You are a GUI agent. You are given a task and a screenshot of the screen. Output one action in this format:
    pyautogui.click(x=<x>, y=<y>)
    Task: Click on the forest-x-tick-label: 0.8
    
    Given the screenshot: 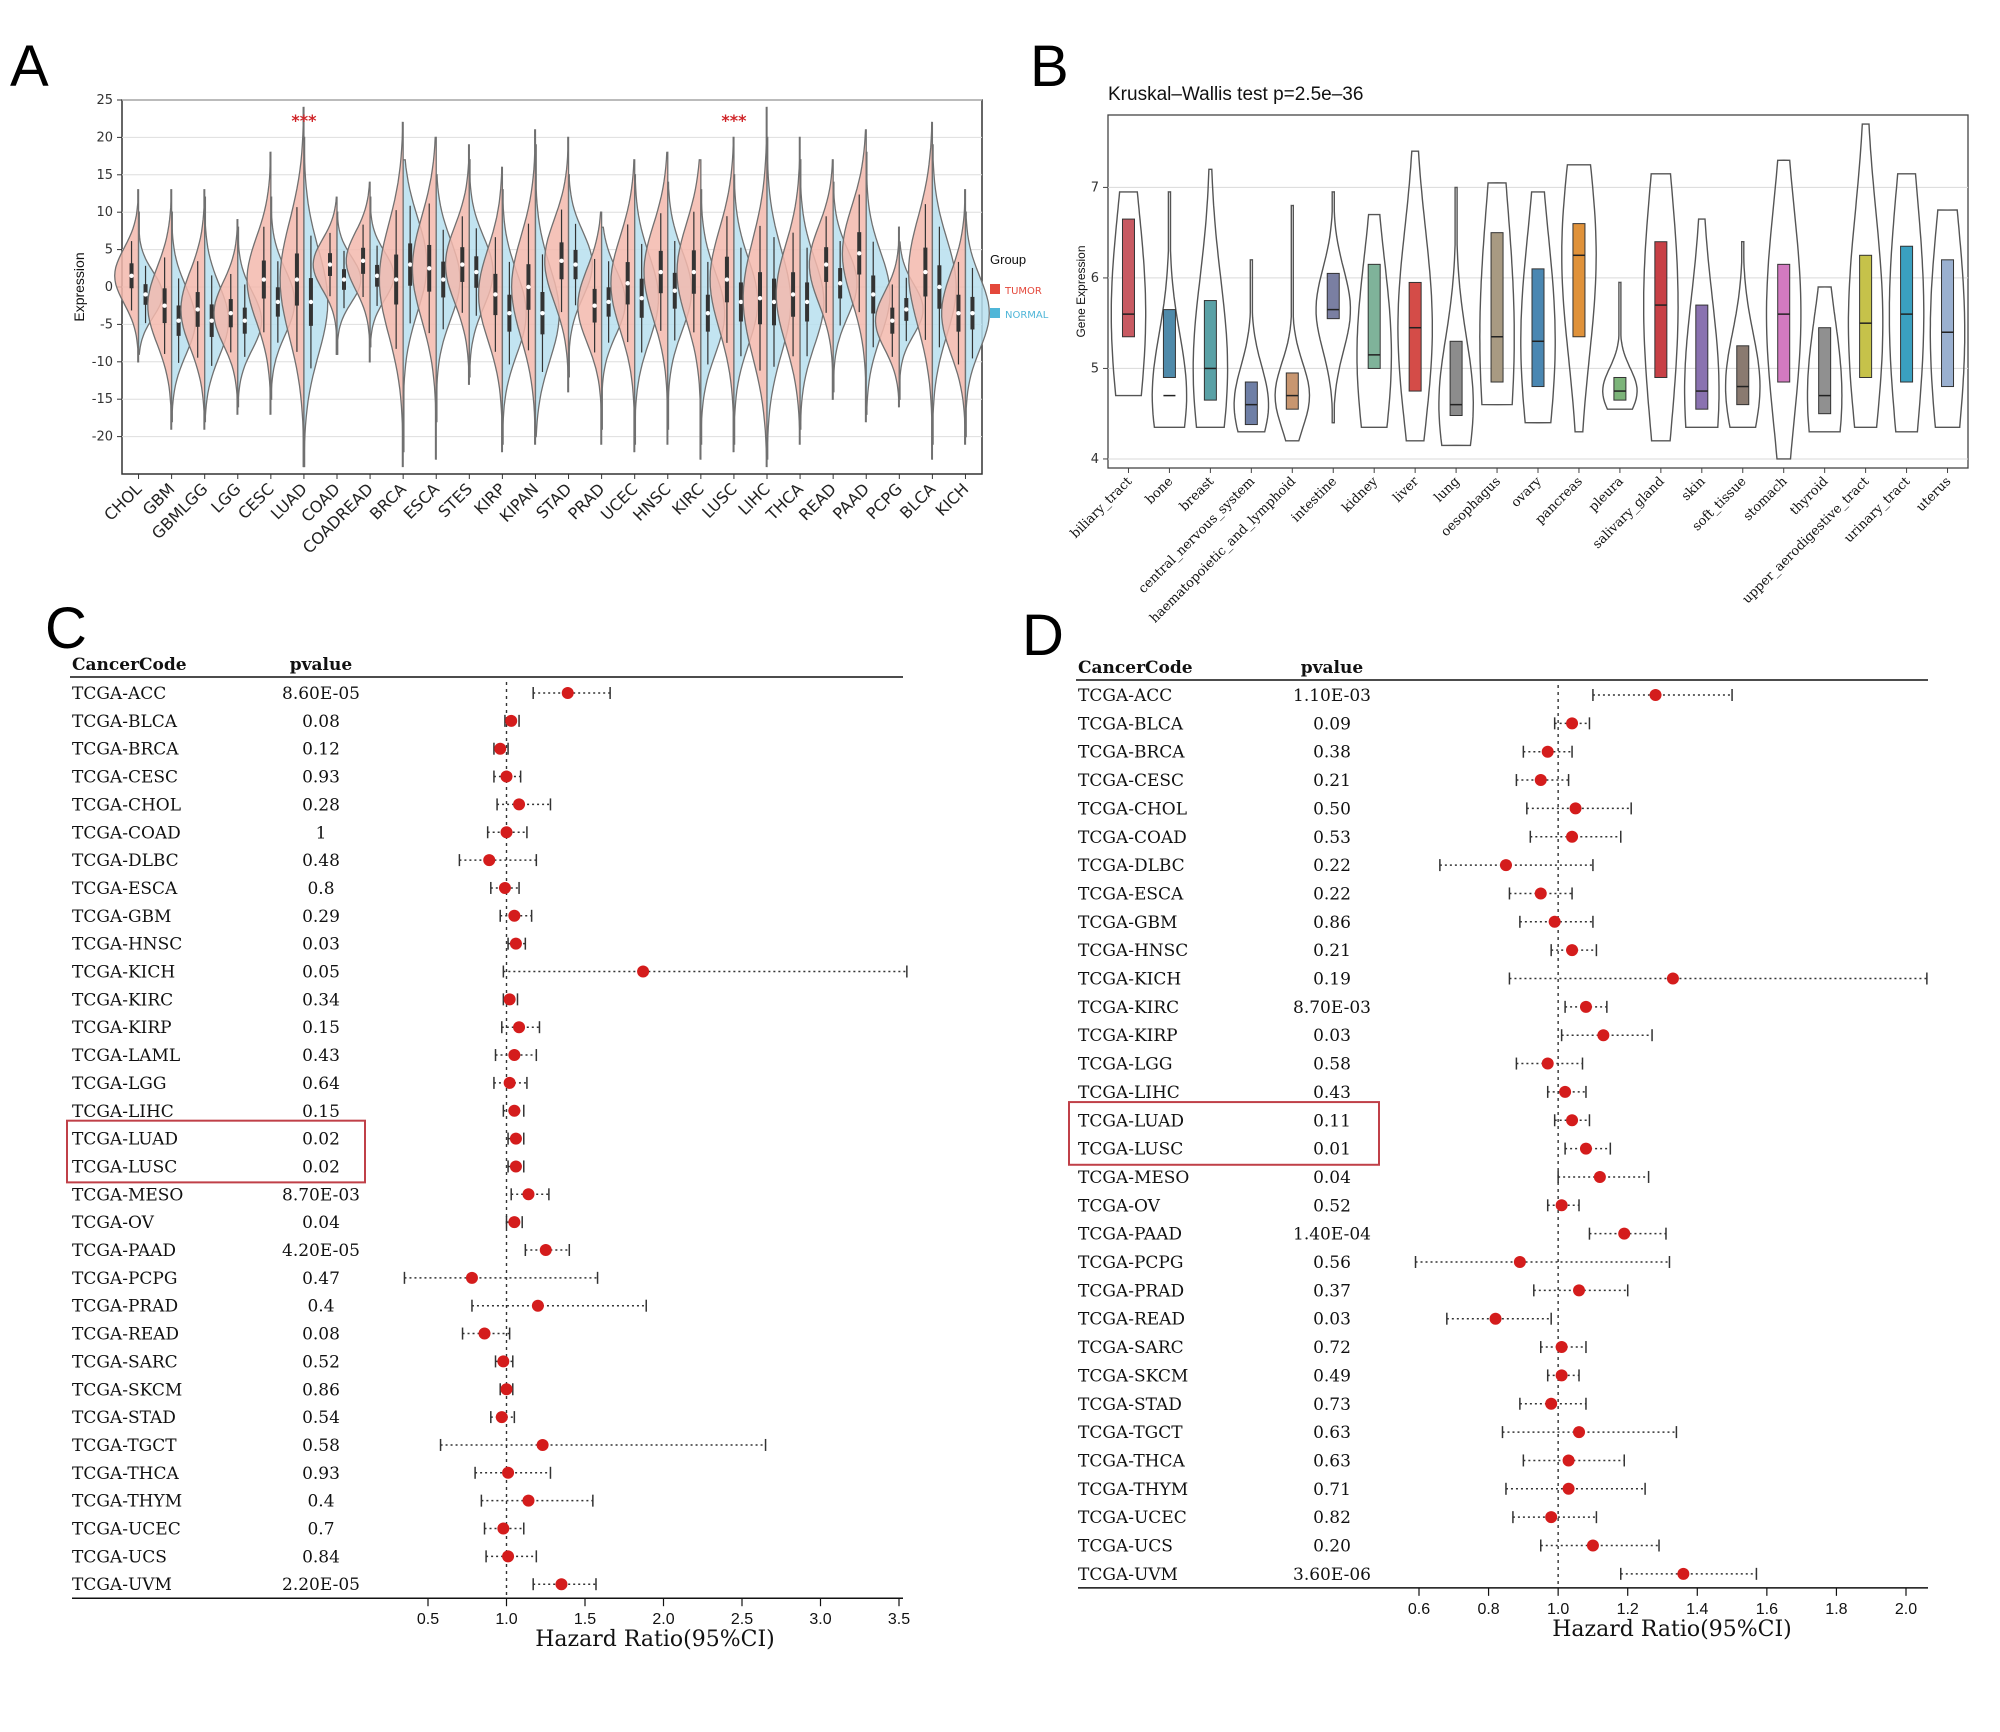 What is the action you would take?
    pyautogui.click(x=1488, y=1609)
    